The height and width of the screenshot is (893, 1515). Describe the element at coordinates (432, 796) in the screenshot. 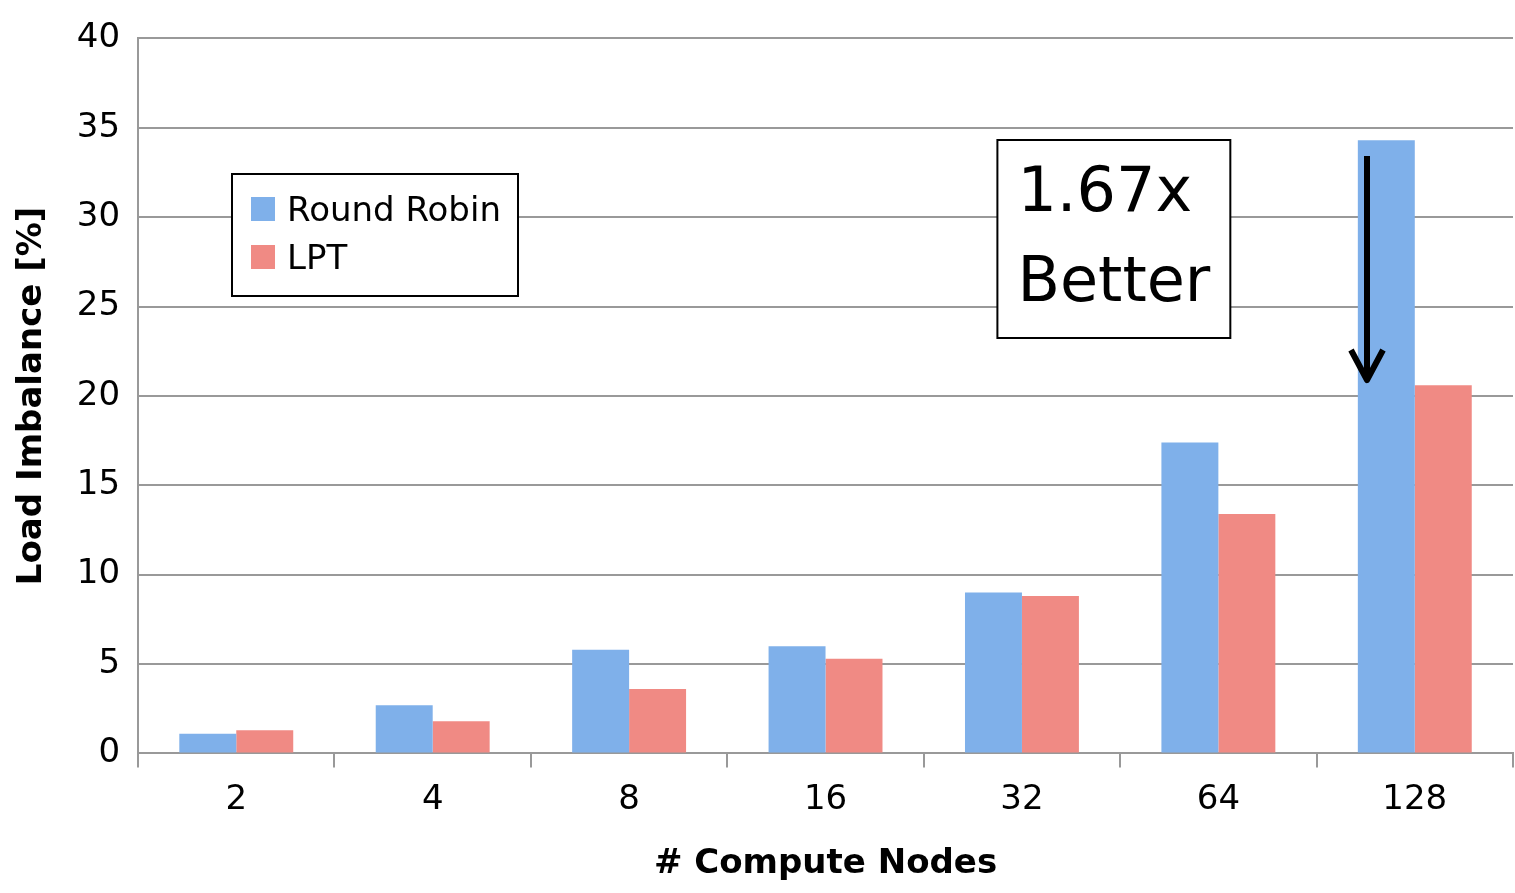

I see `x-tick-label: 4` at that location.